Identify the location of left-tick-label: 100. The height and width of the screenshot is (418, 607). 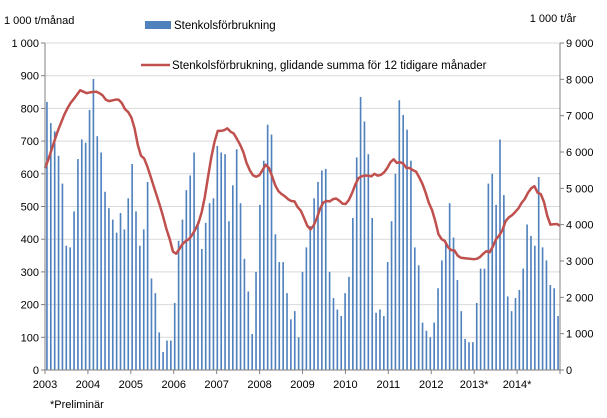
(30, 338).